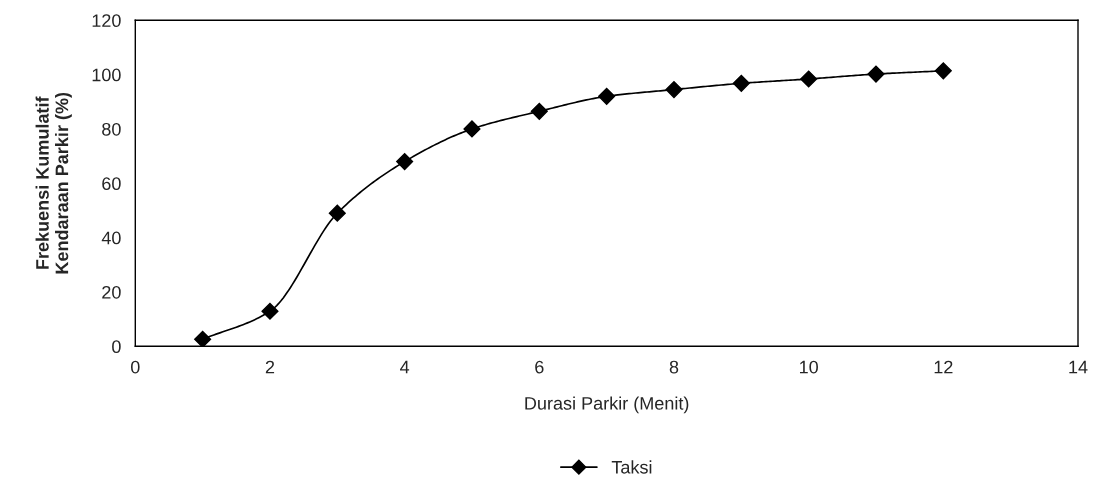 This screenshot has width=1100, height=483. Describe the element at coordinates (943, 367) in the screenshot. I see `x-tick-label: 12` at that location.